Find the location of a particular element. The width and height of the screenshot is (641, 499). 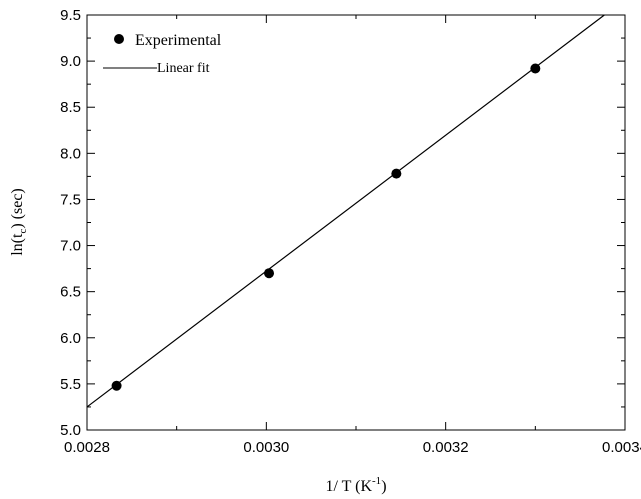

x-tick-label: 0.0032 is located at coordinates (446, 447).